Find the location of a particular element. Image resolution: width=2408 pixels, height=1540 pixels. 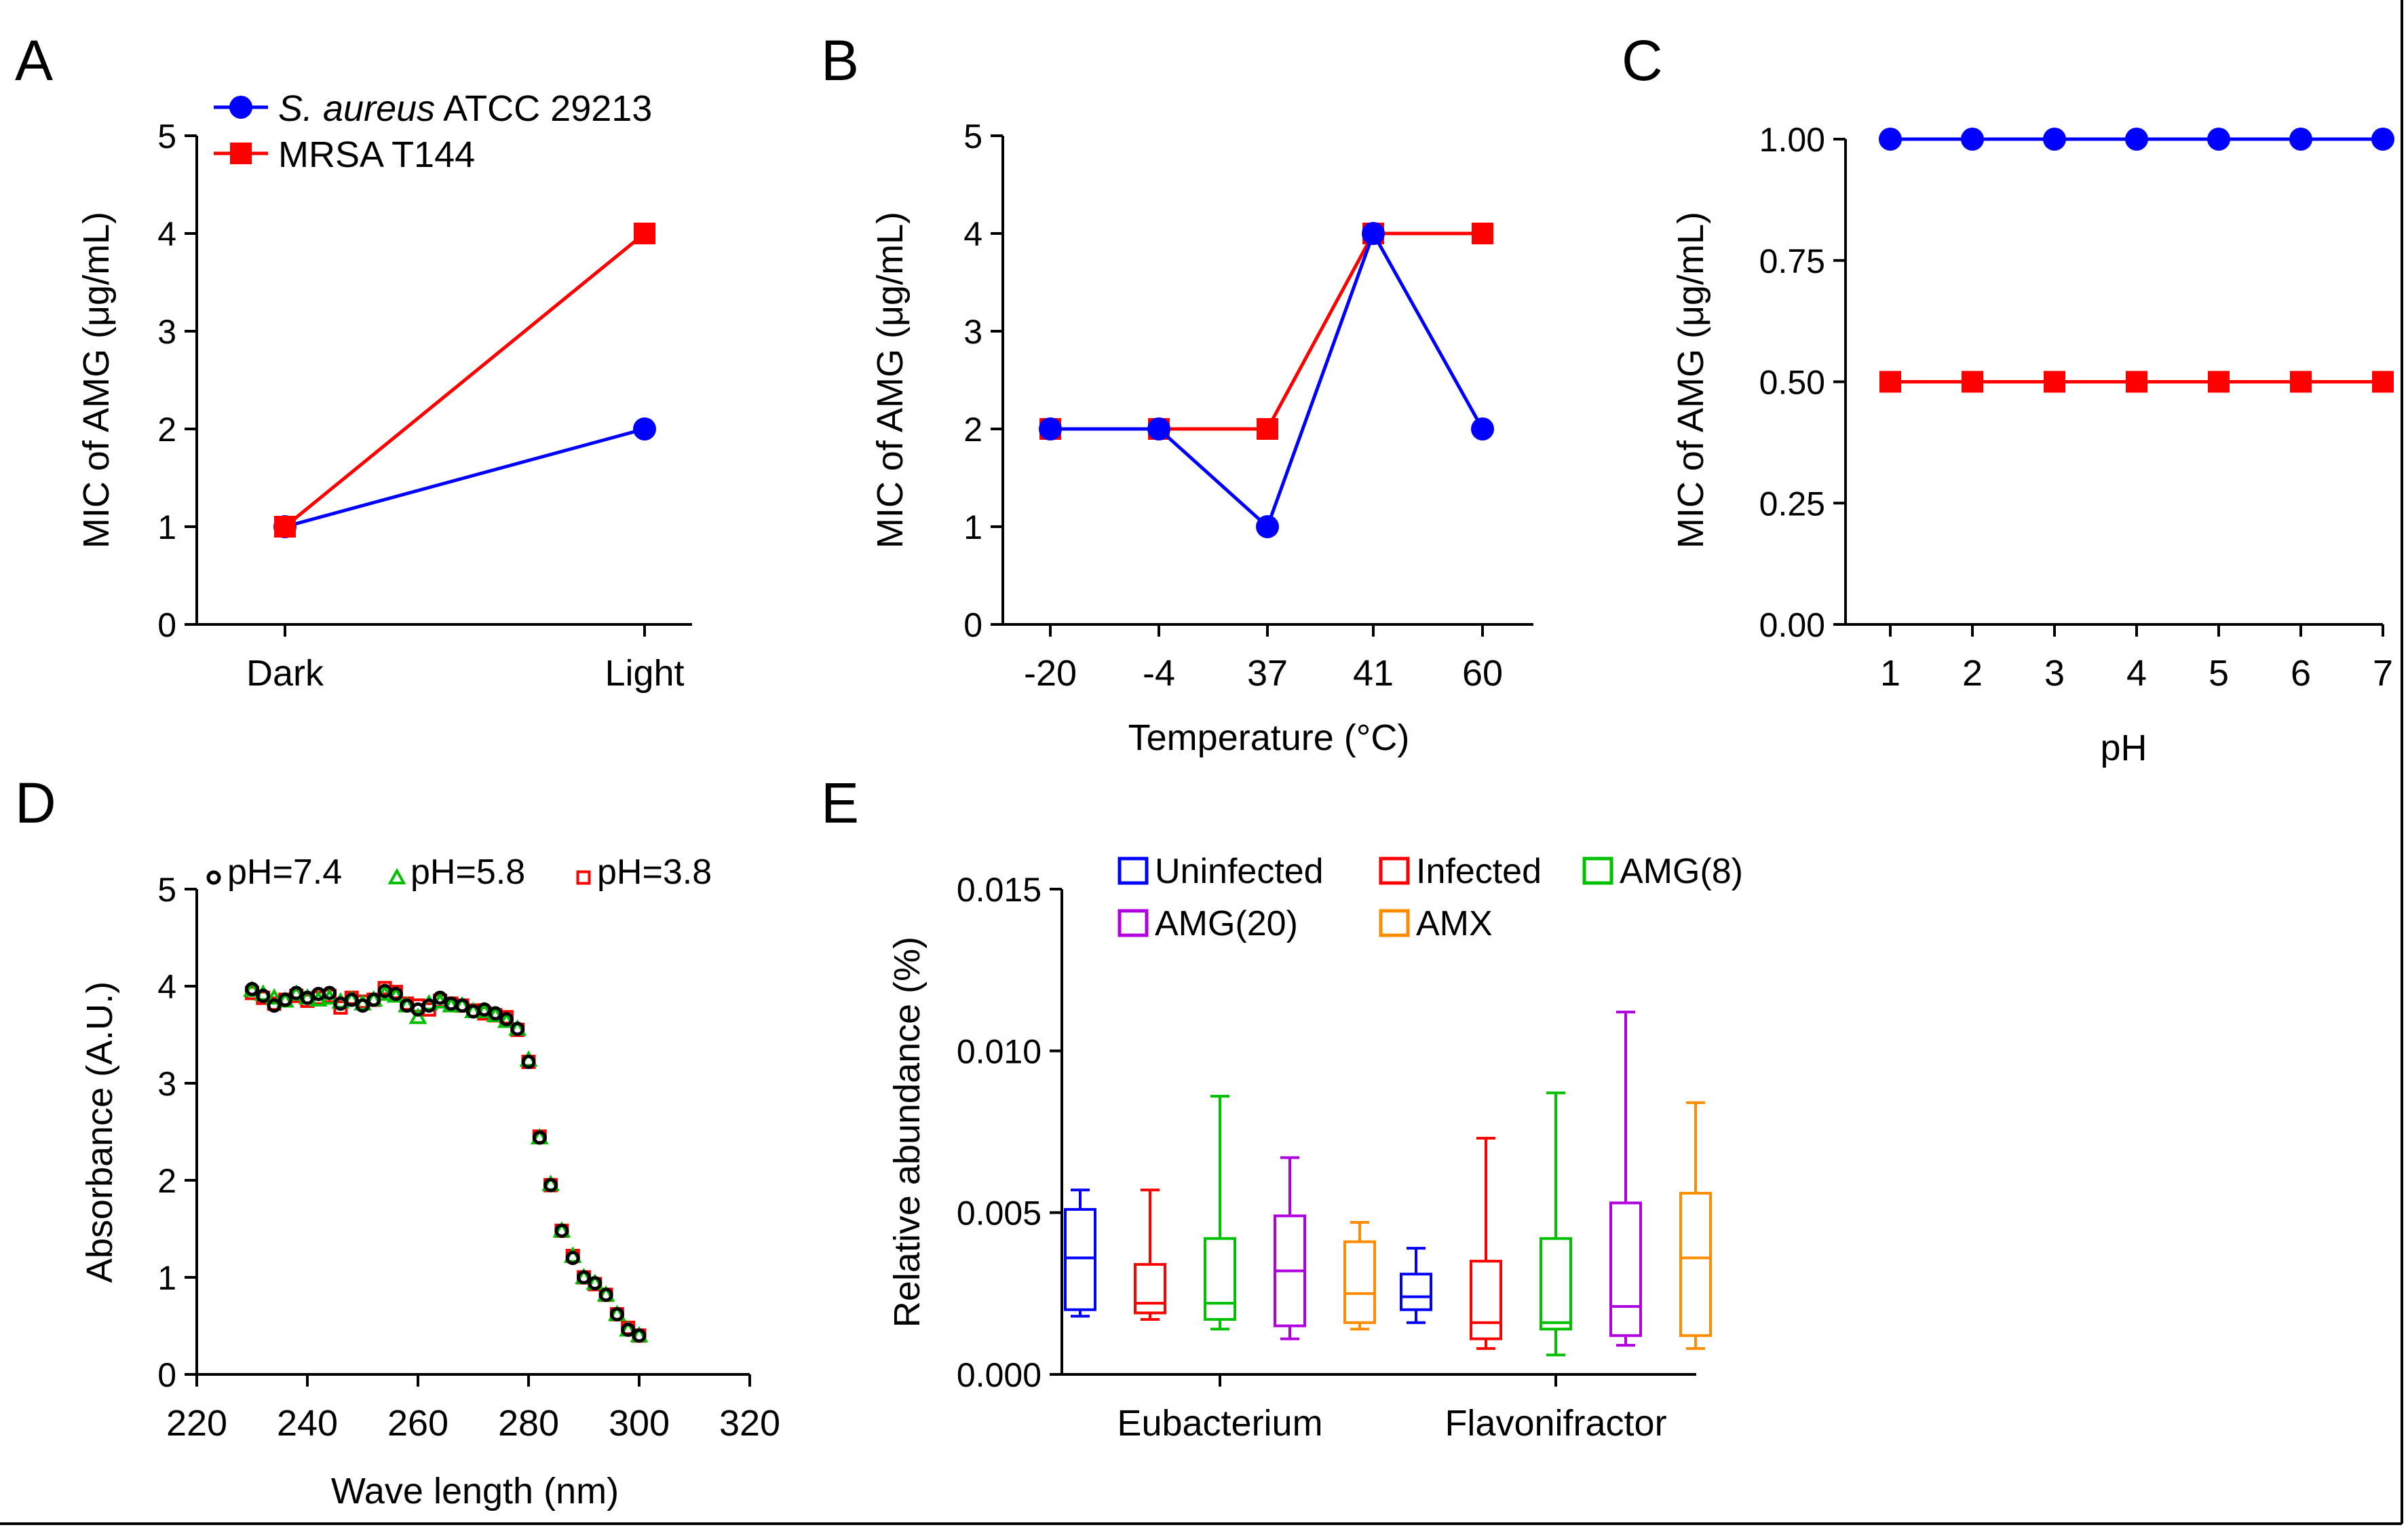

panel-a-y-tick-label: 5 is located at coordinates (166, 136).